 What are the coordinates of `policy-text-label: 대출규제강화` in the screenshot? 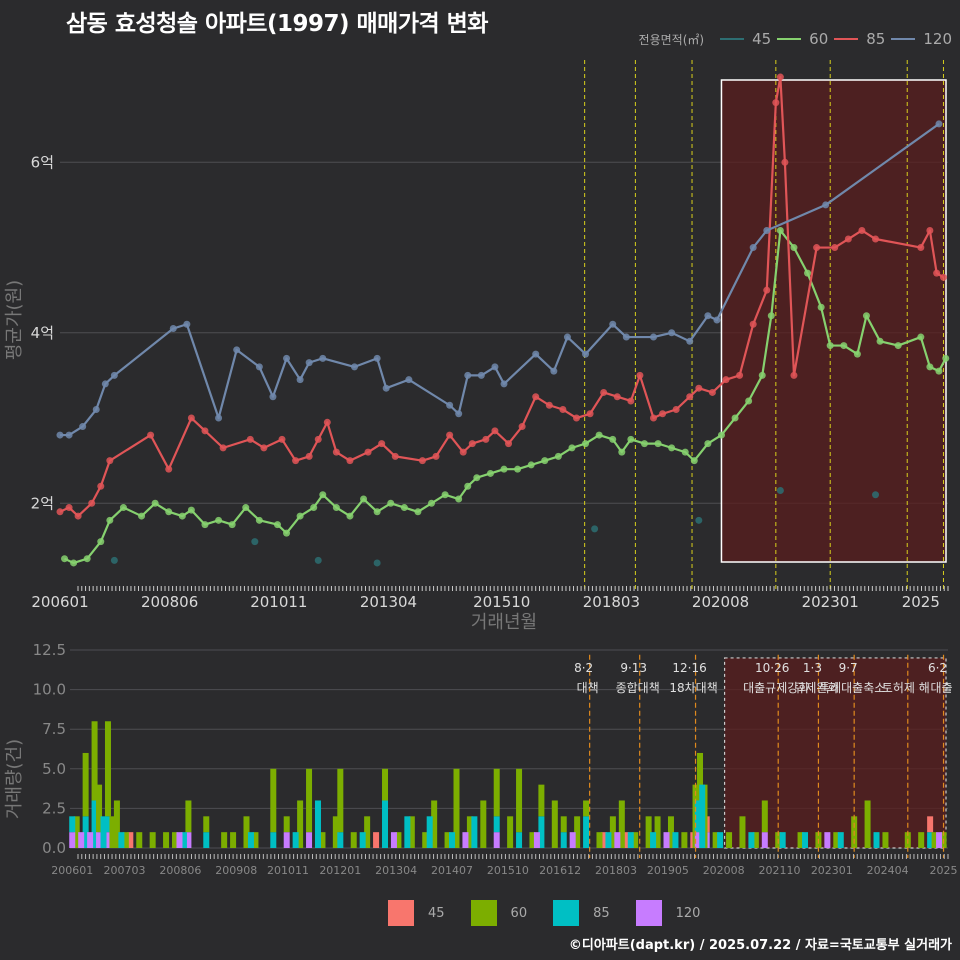 It's located at (776, 688).